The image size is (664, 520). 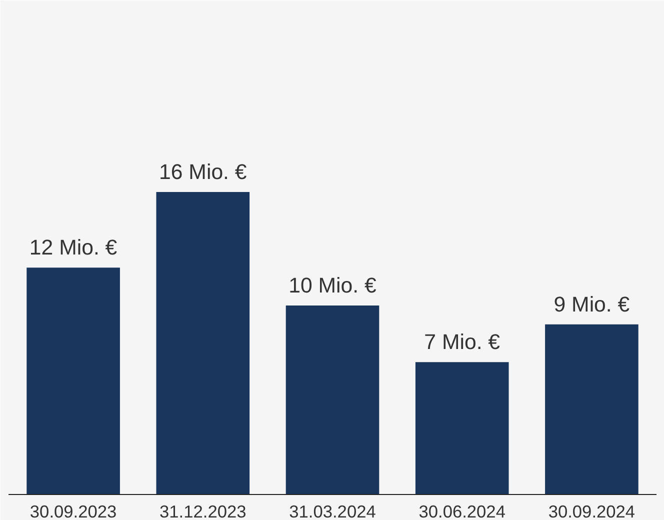 What do you see at coordinates (73, 248) in the screenshot?
I see `data-label: 12 Mio. €` at bounding box center [73, 248].